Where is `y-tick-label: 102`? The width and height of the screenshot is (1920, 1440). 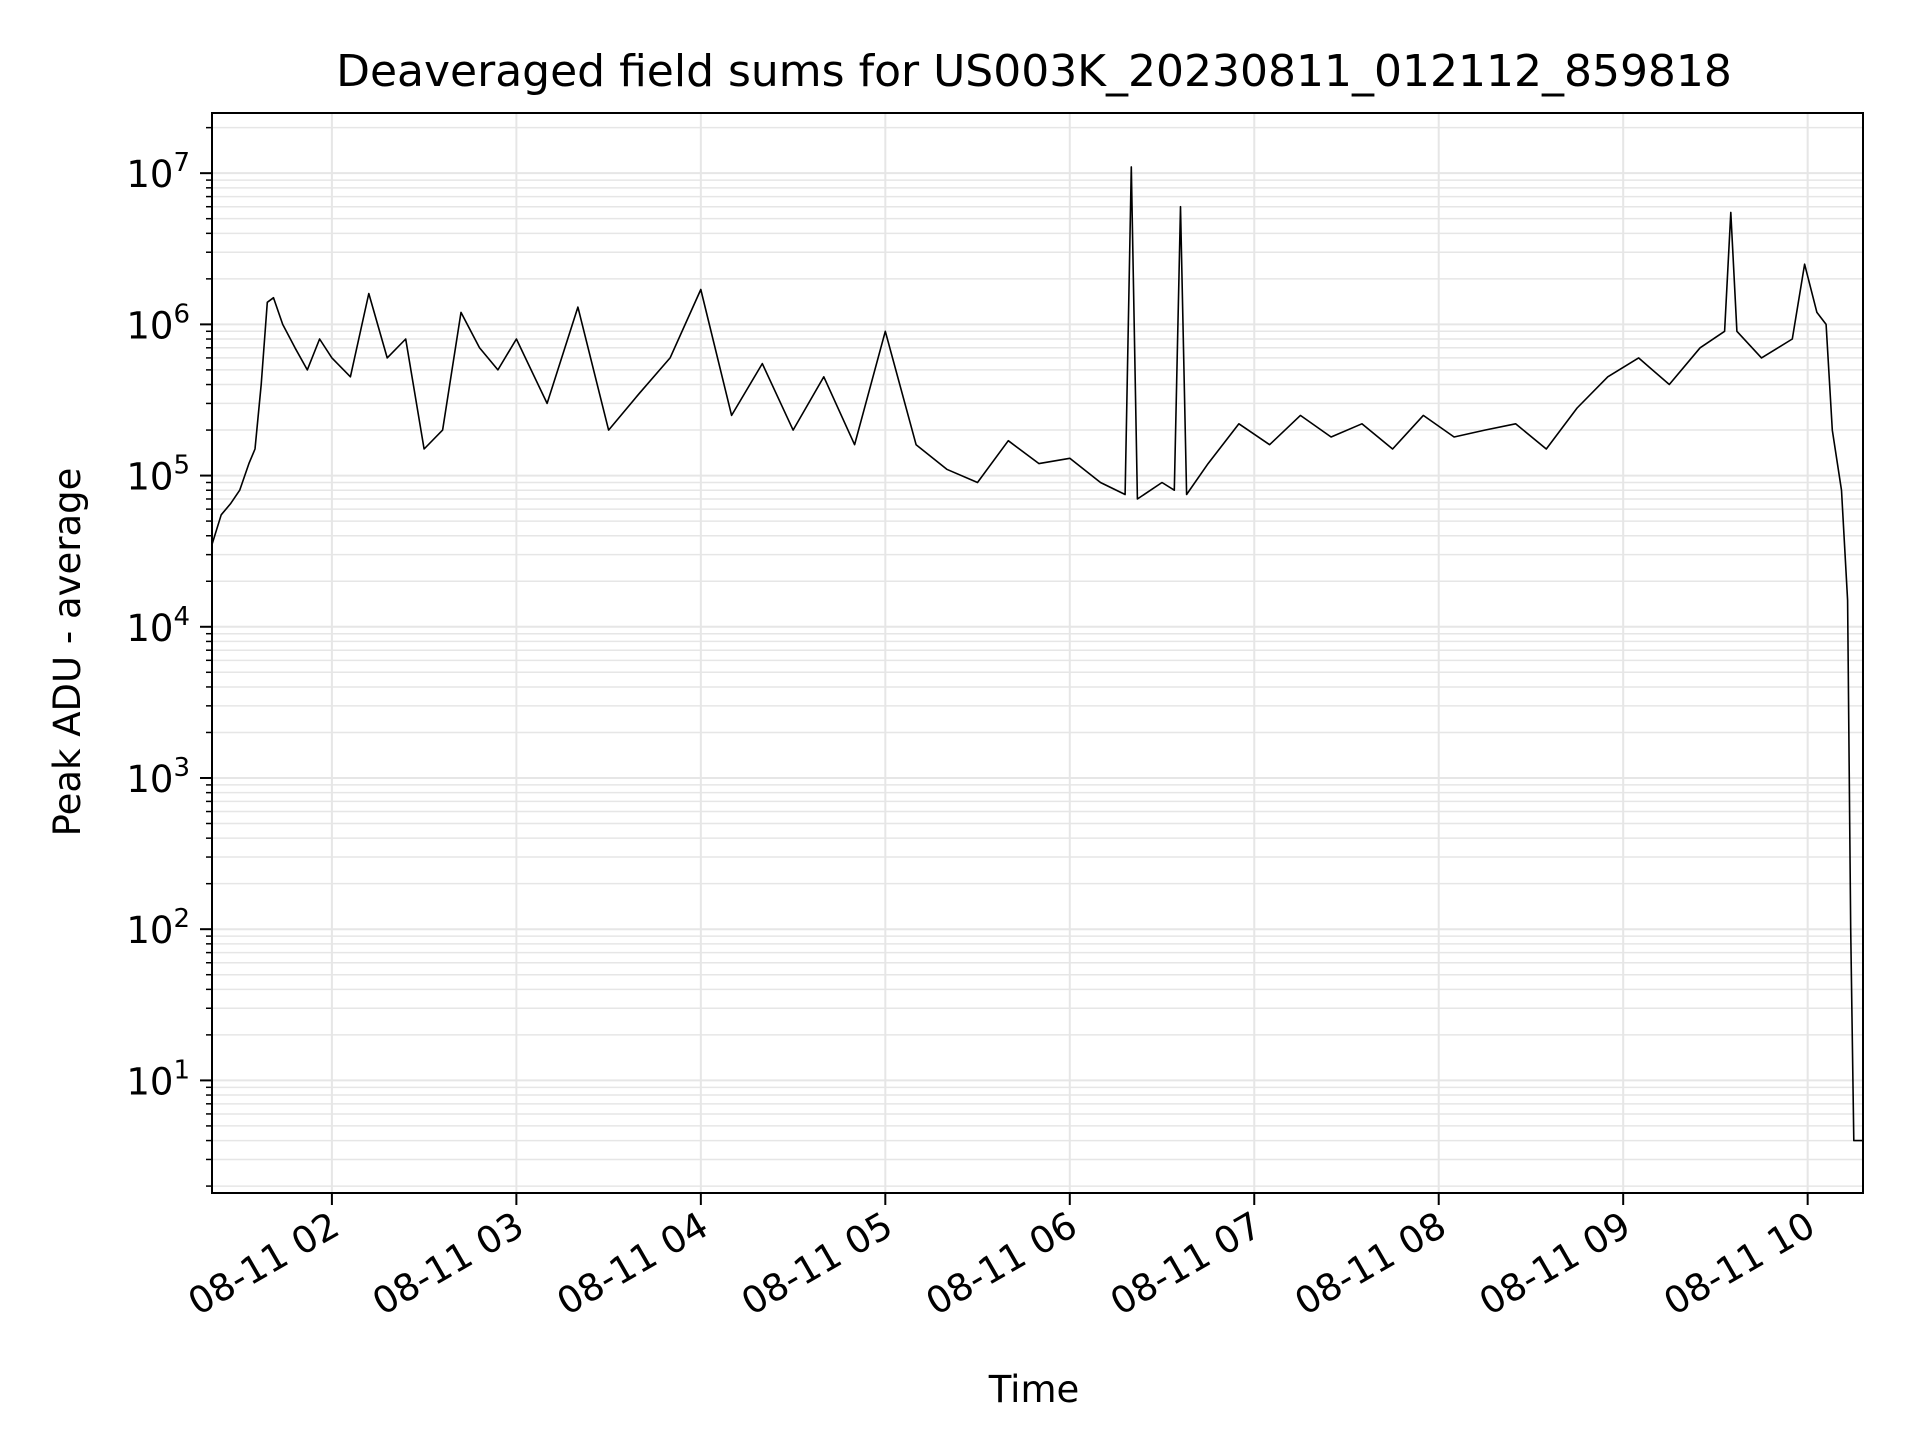 y-tick-label: 102 is located at coordinates (158, 928).